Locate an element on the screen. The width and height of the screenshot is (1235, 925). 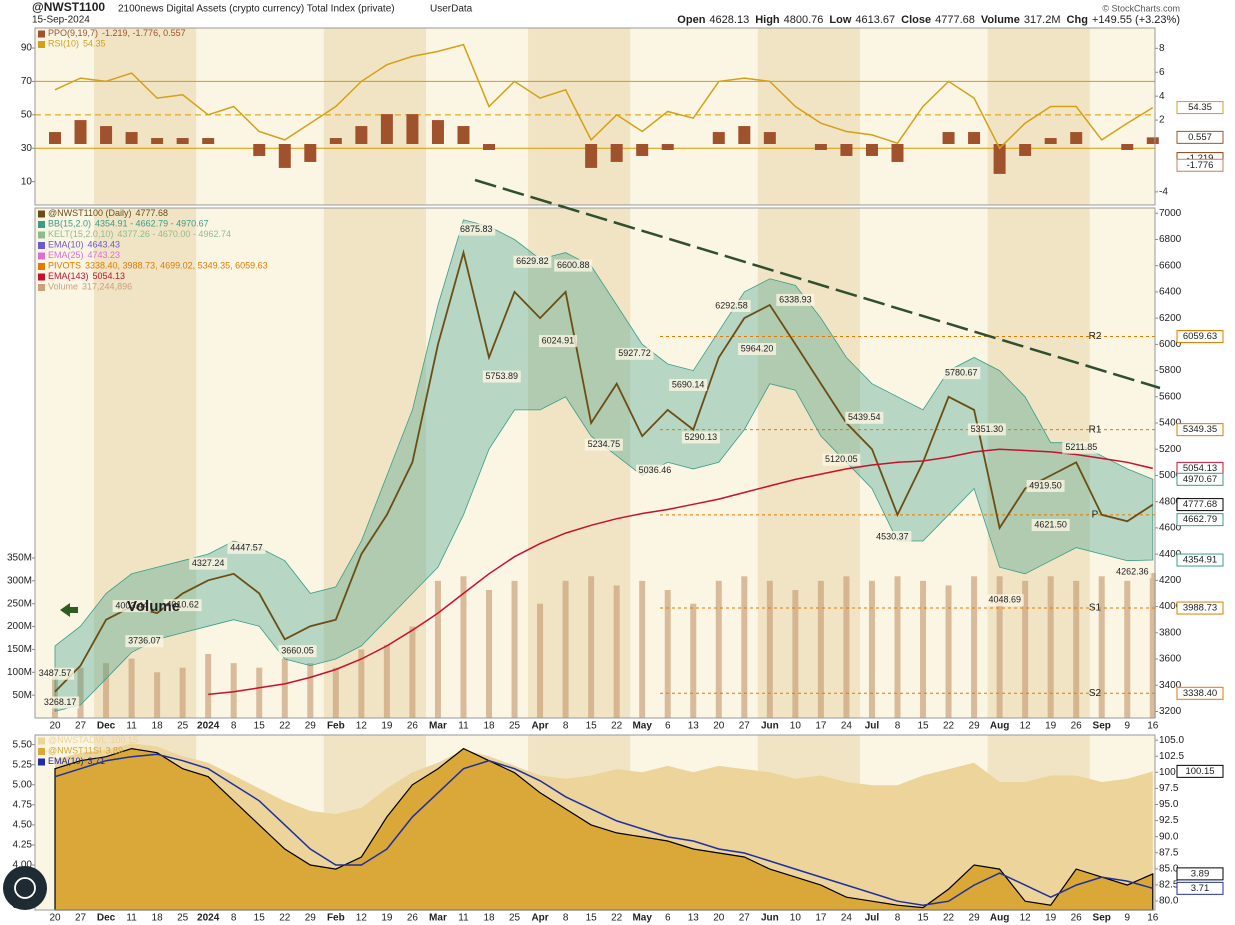
value-box-label: 3.89 is located at coordinates (1200, 873).